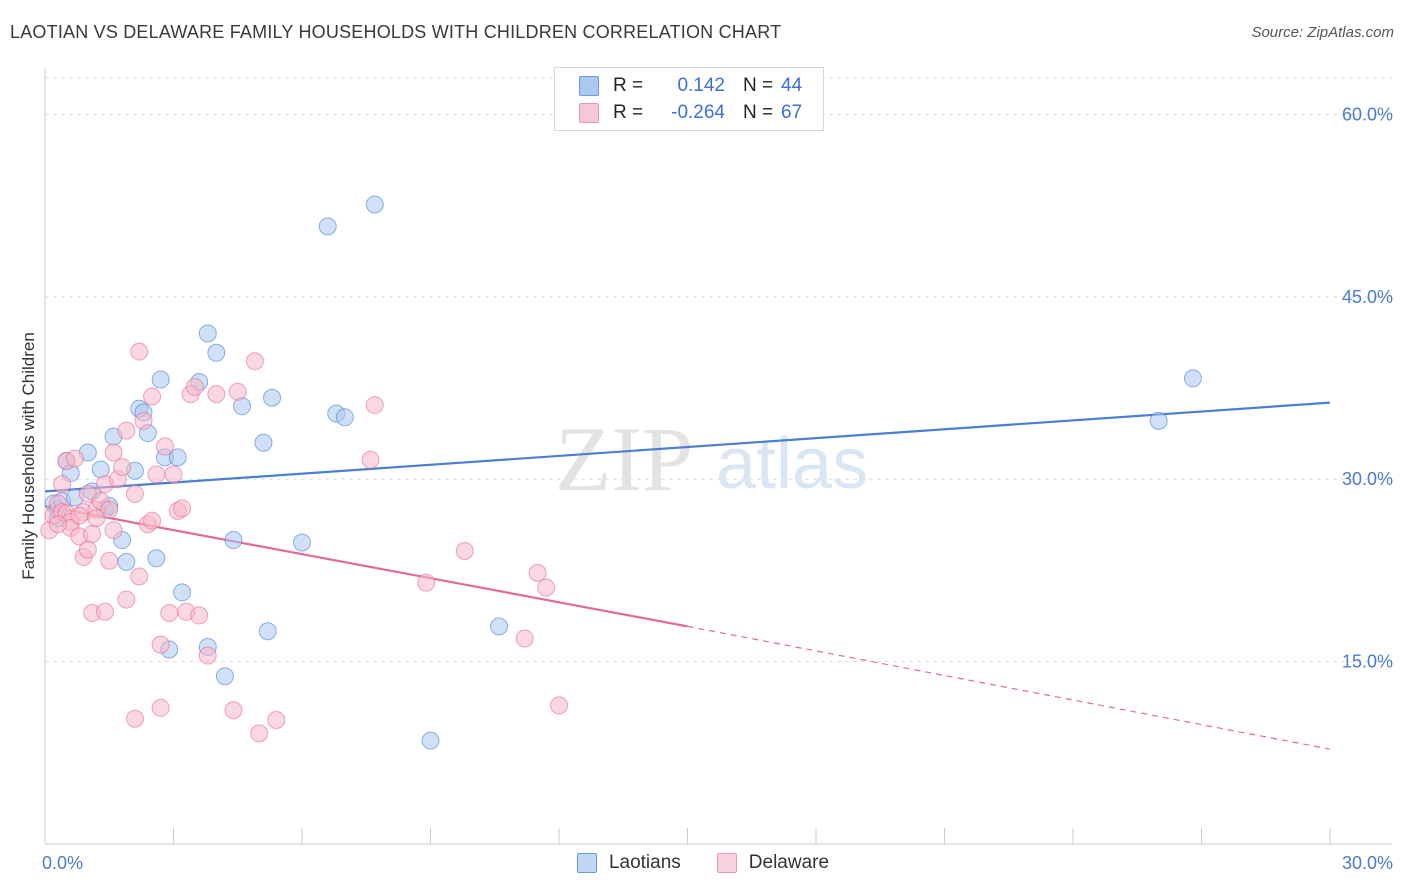  What do you see at coordinates (792, 112) in the screenshot?
I see `legend-n-value: 67` at bounding box center [792, 112].